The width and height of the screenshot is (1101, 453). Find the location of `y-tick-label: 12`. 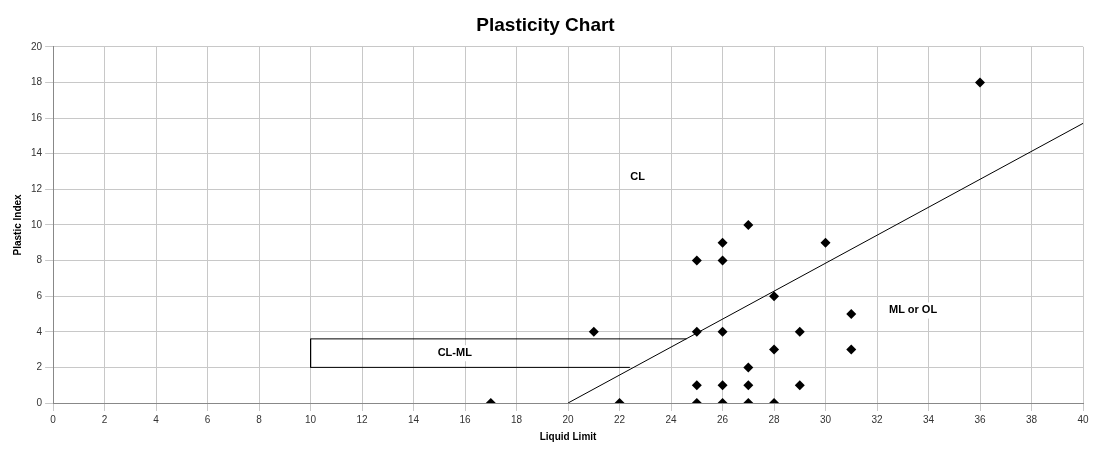

y-tick-label: 12 is located at coordinates (37, 189).